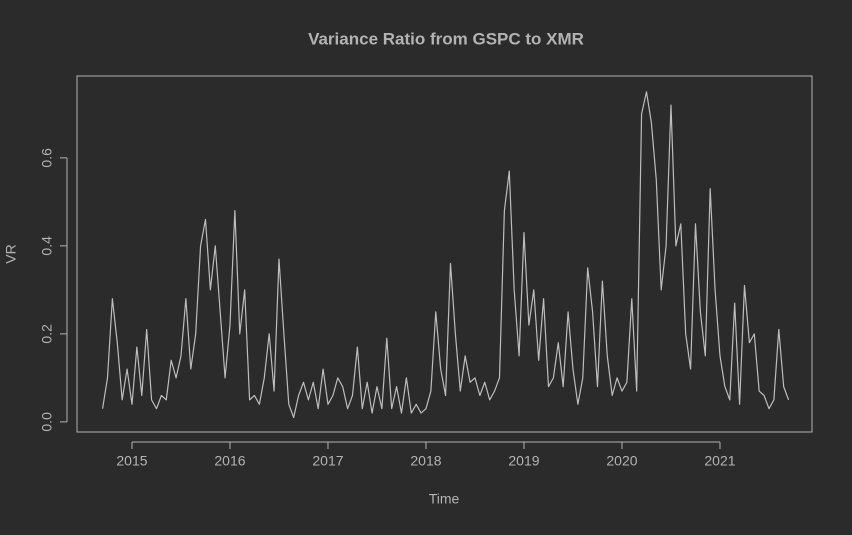  Describe the element at coordinates (229, 461) in the screenshot. I see `x-tick-label: 2016` at that location.